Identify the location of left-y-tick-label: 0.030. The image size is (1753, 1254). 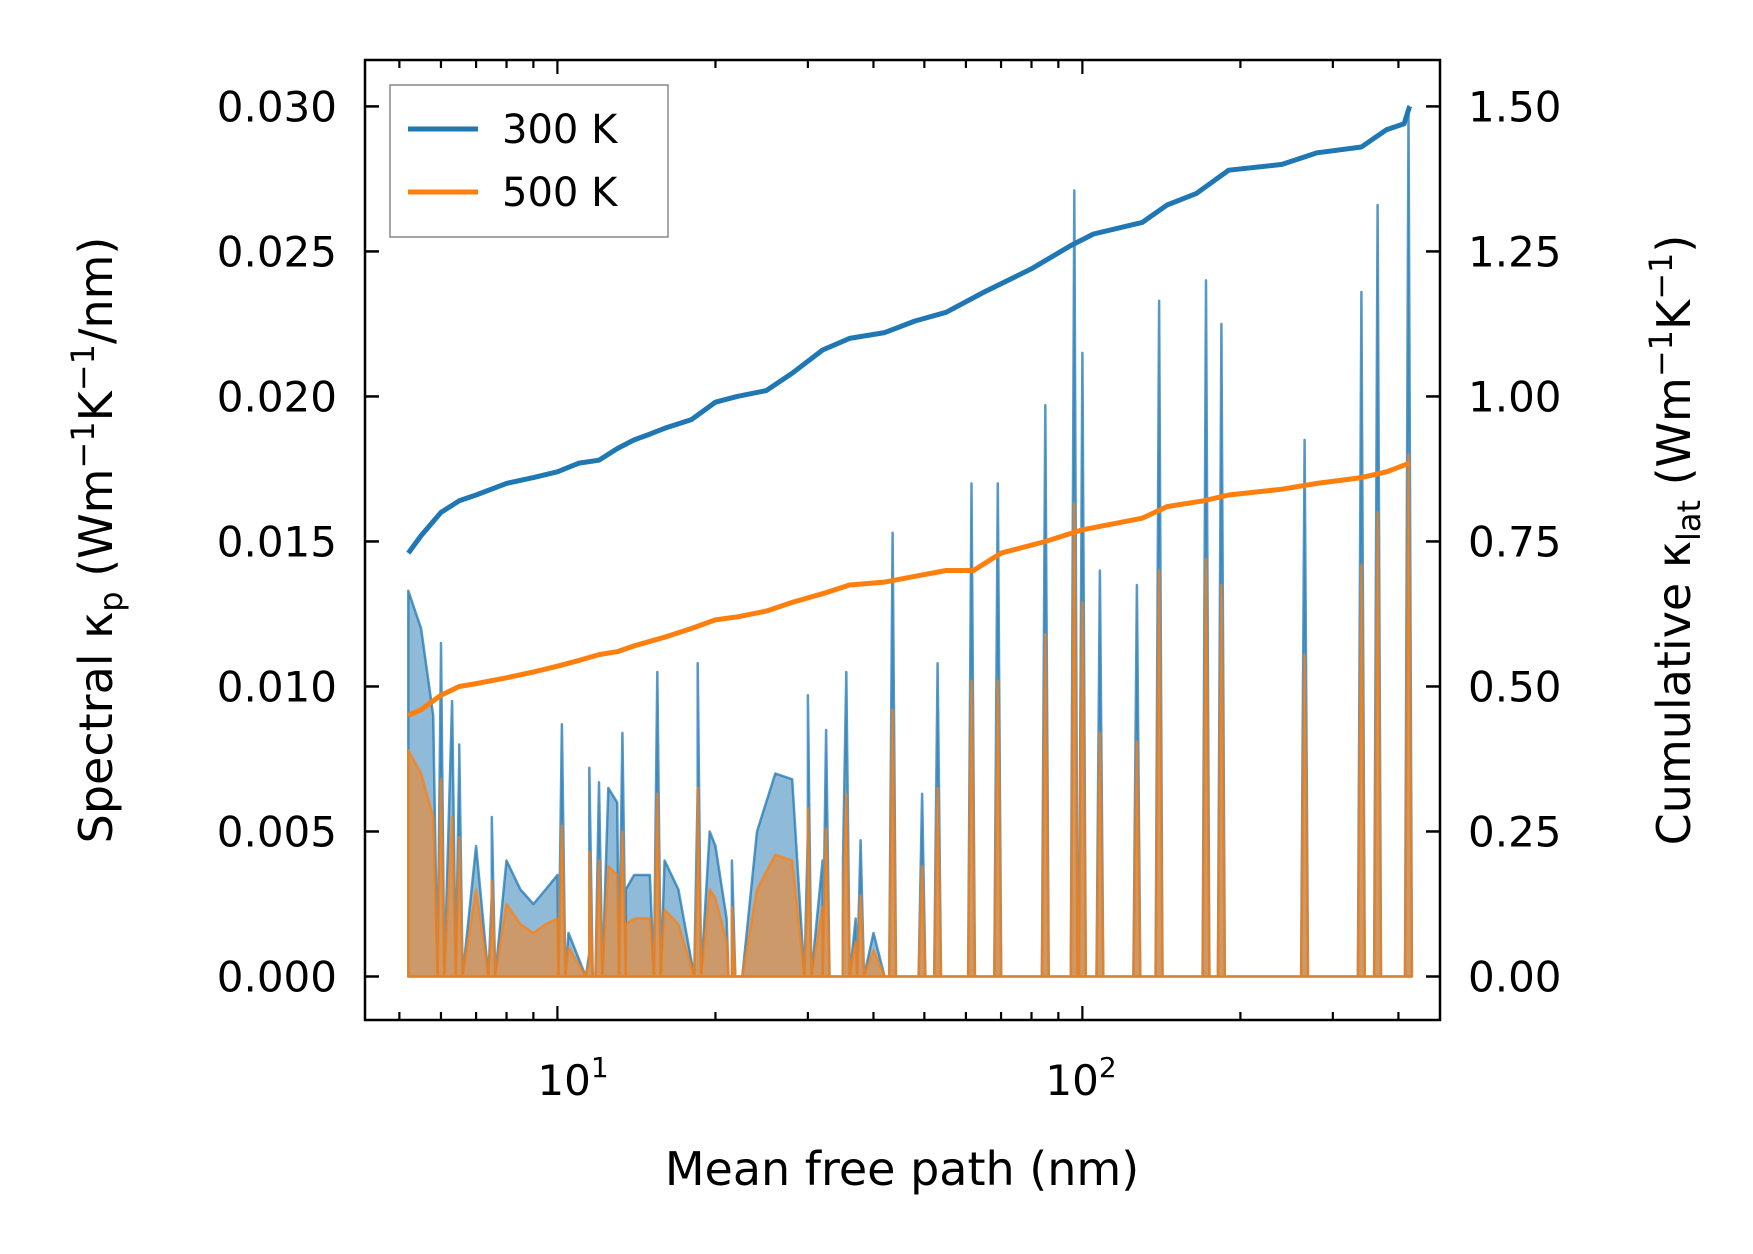
(277, 106).